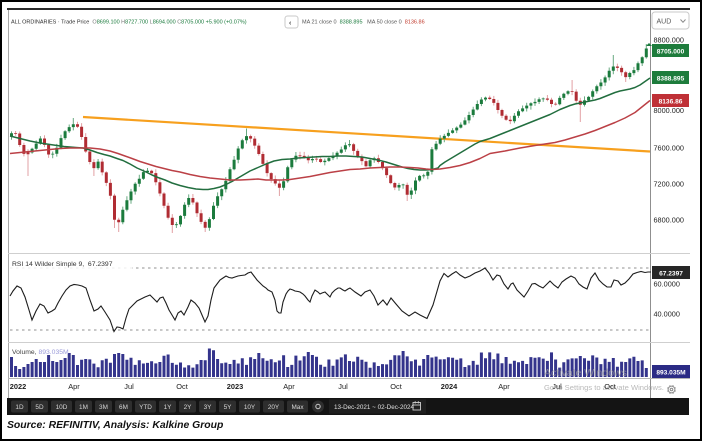  I want to click on svg-text: 7200.000, so click(669, 184).